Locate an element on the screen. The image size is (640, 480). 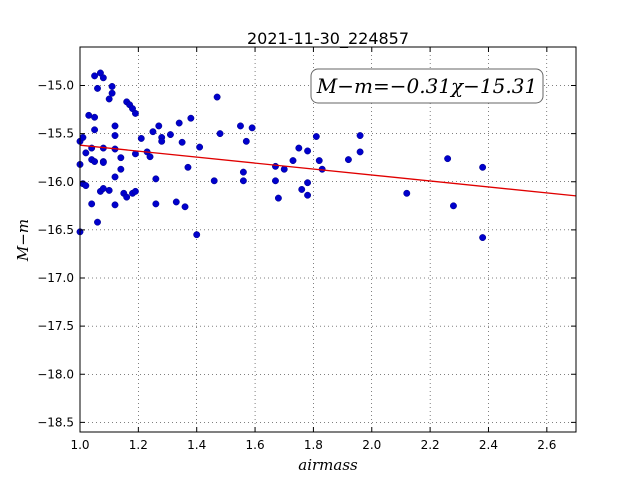
y-tick-label: −16.5 is located at coordinates (55, 230).